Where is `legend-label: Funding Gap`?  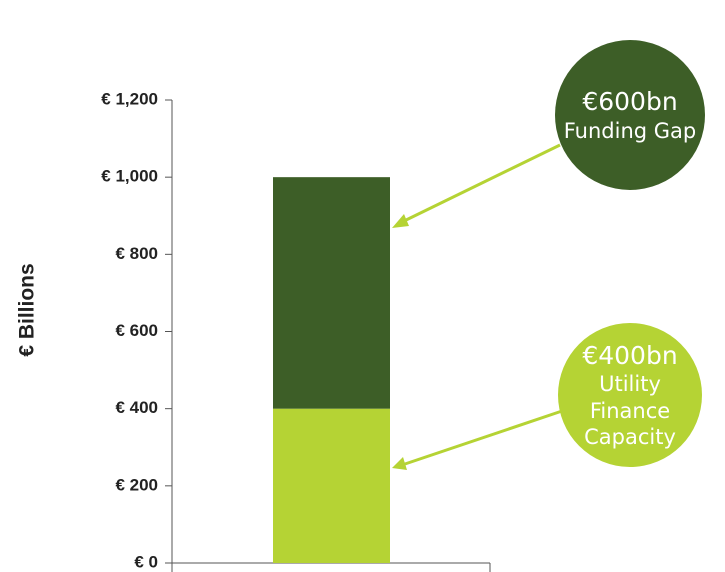
legend-label: Funding Gap is located at coordinates (630, 130).